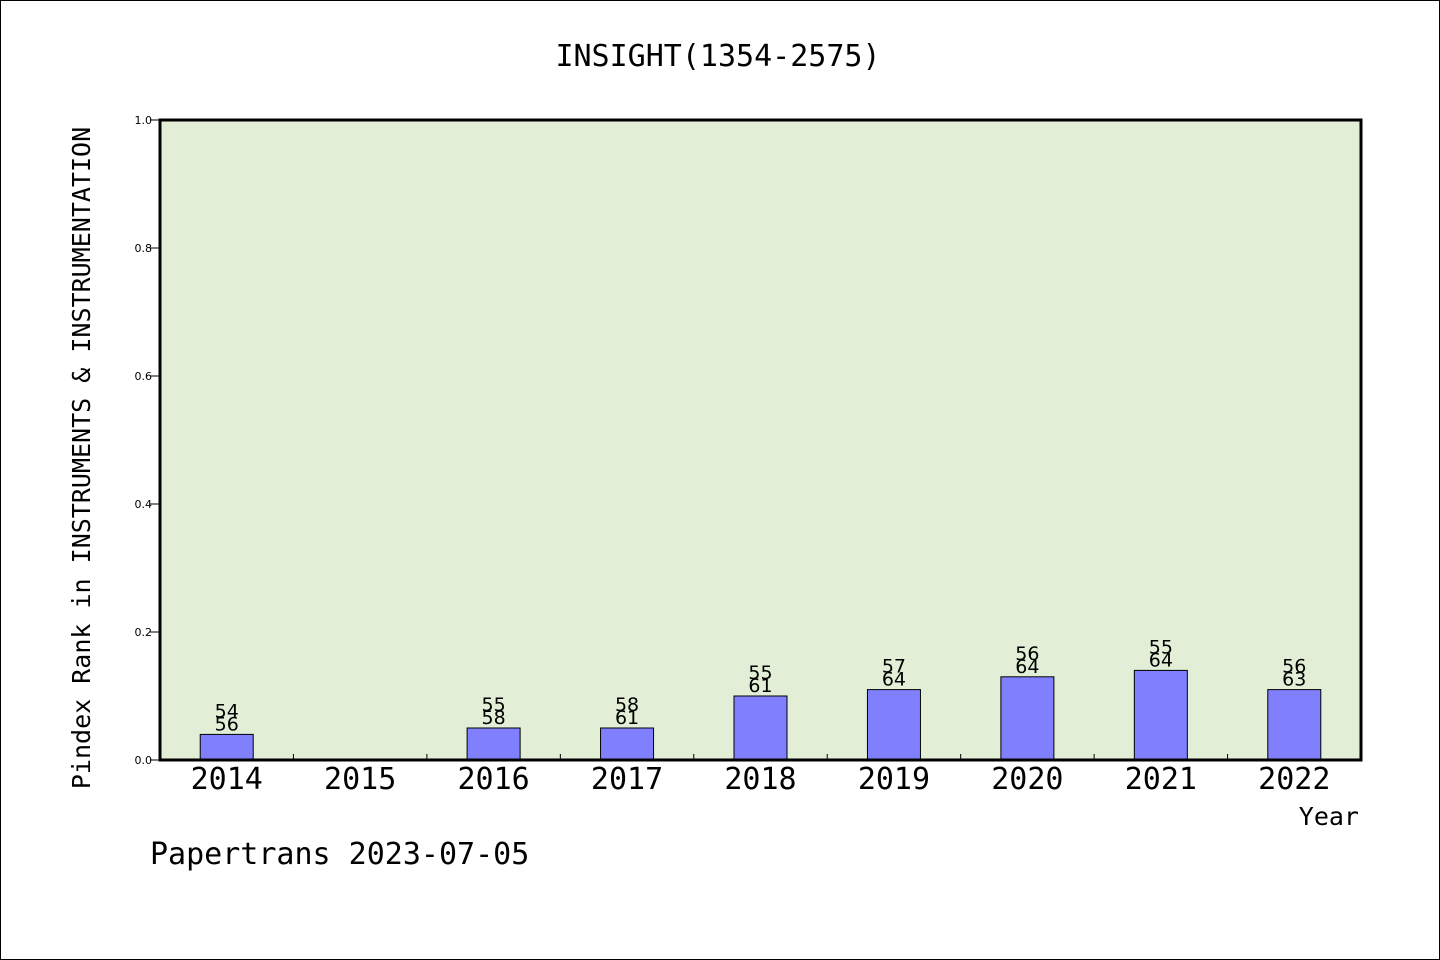 This screenshot has height=960, width=1440. Describe the element at coordinates (144, 248) in the screenshot. I see `y-tick-label: 0.8` at that location.